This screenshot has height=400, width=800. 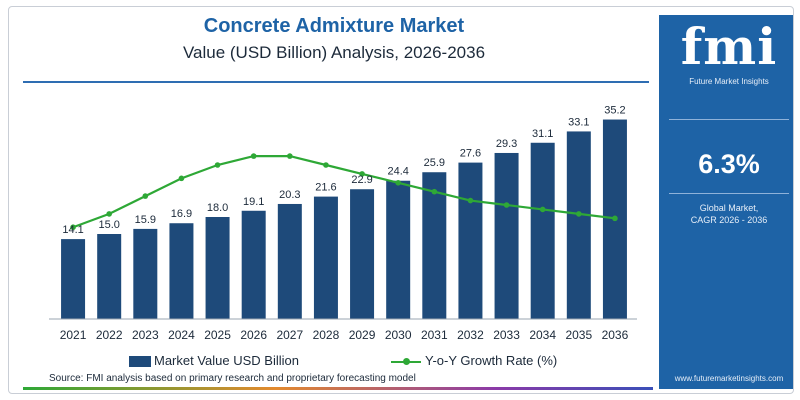 What do you see at coordinates (398, 182) in the screenshot?
I see `growth-point-2030` at bounding box center [398, 182].